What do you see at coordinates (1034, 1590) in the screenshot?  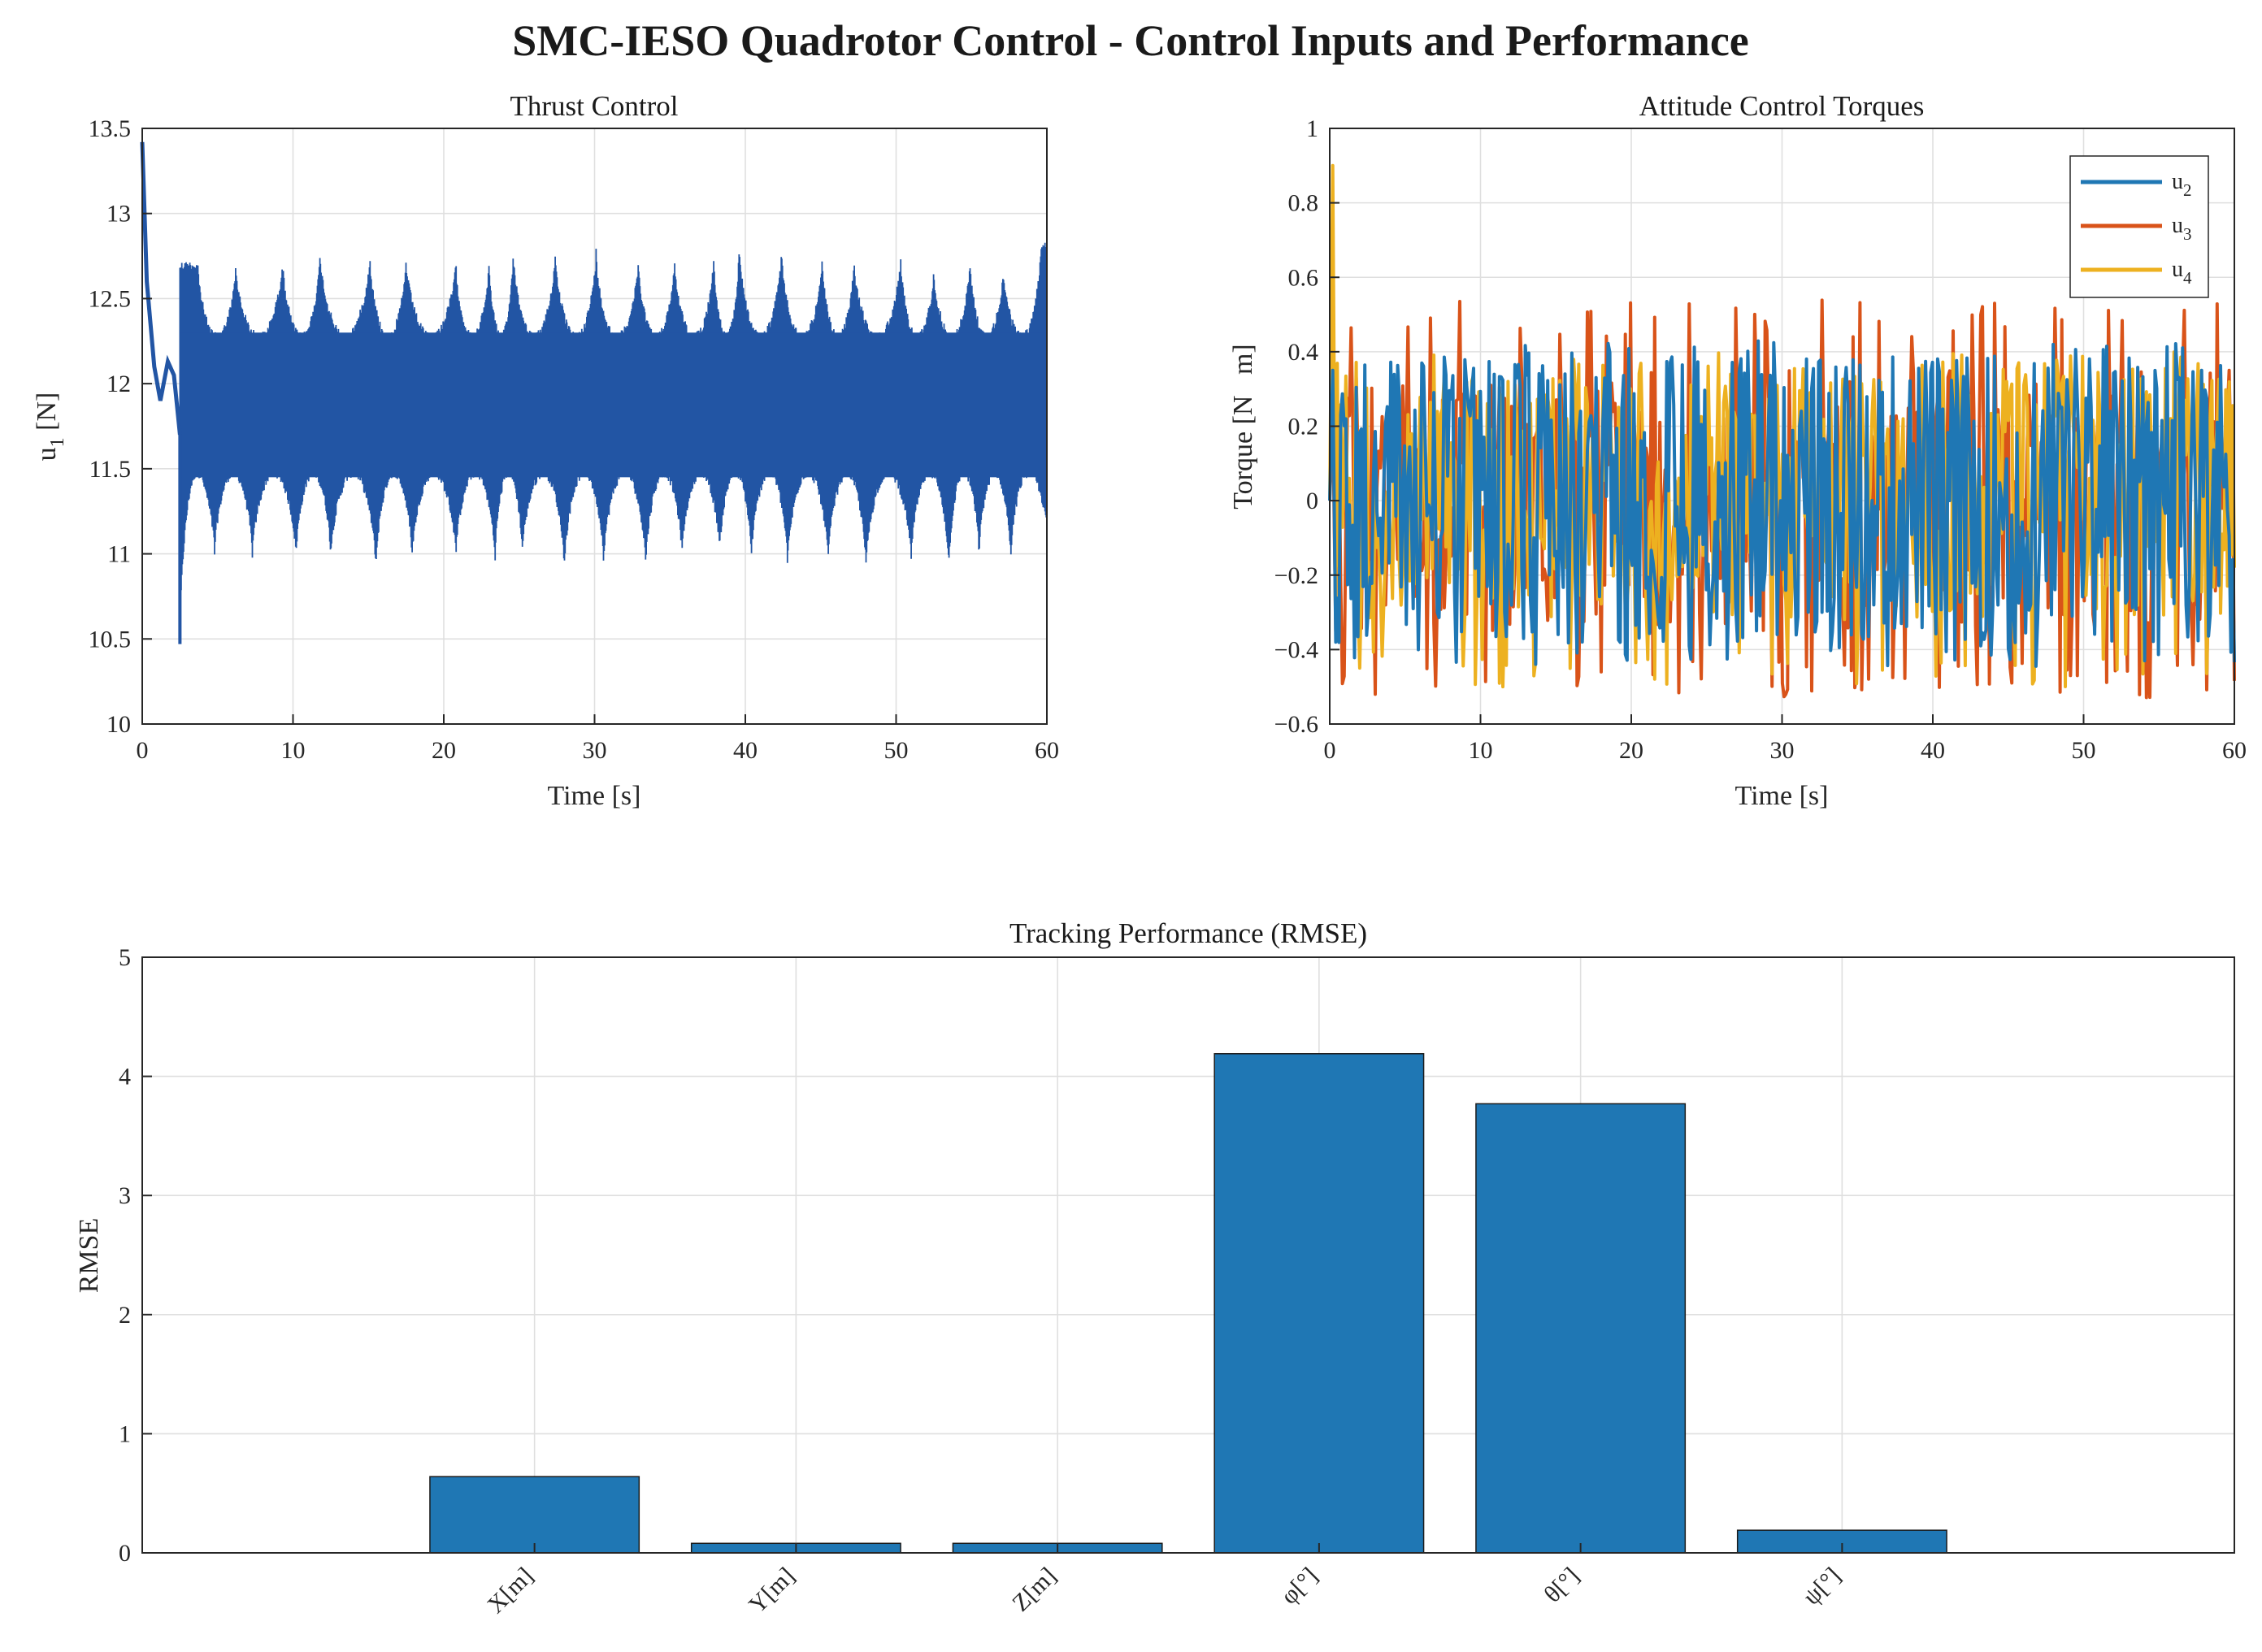 I see `rmse-category-label: Z[m]` at bounding box center [1034, 1590].